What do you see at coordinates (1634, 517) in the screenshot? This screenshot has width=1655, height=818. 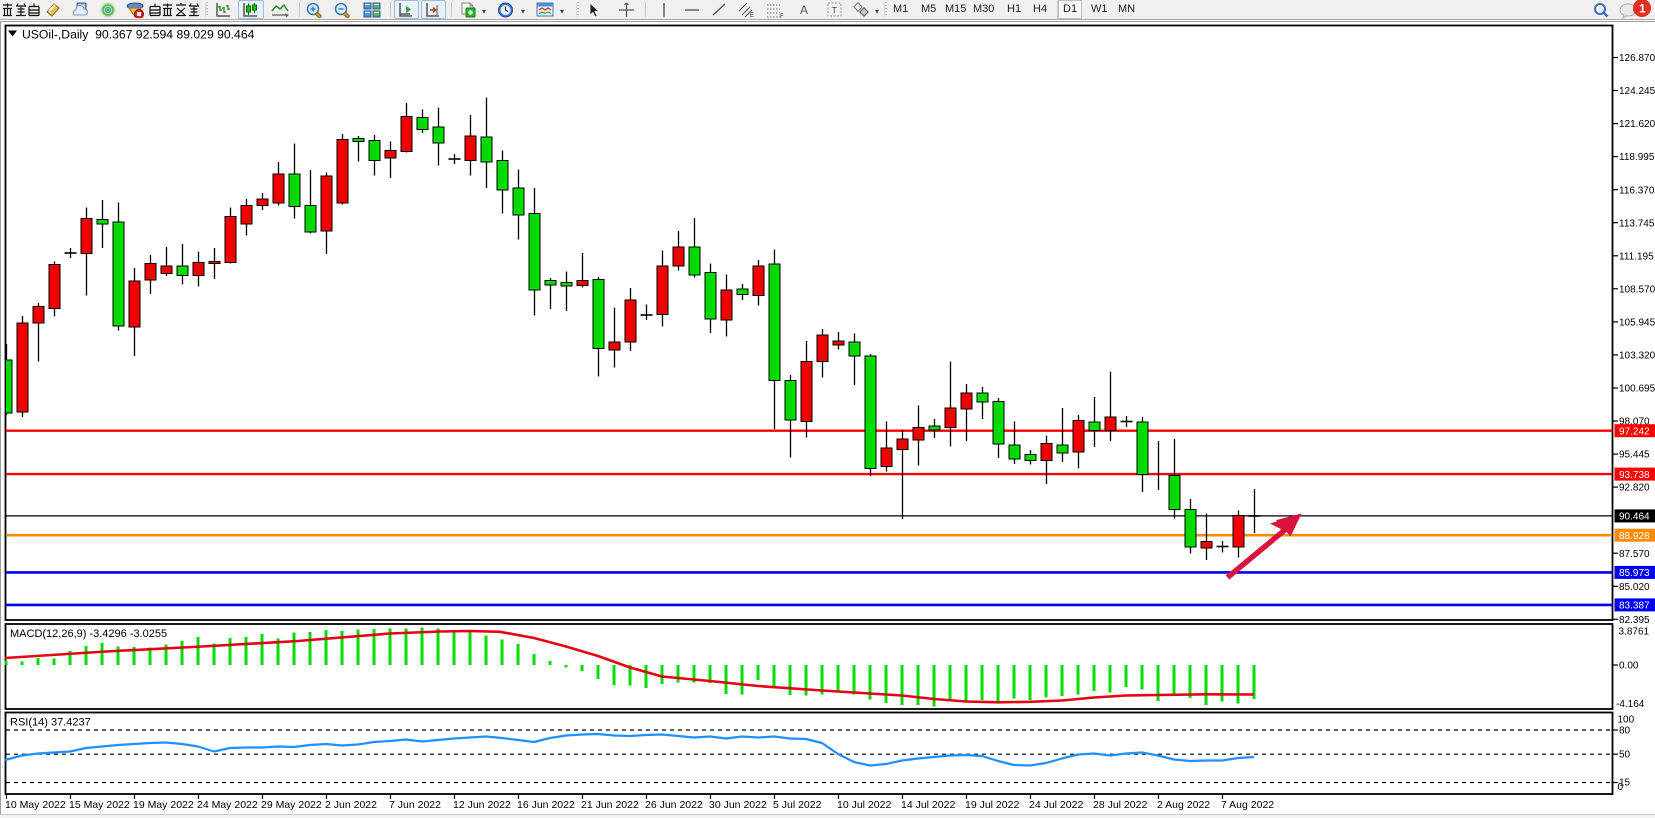 I see `svg-text: 90.464` at bounding box center [1634, 517].